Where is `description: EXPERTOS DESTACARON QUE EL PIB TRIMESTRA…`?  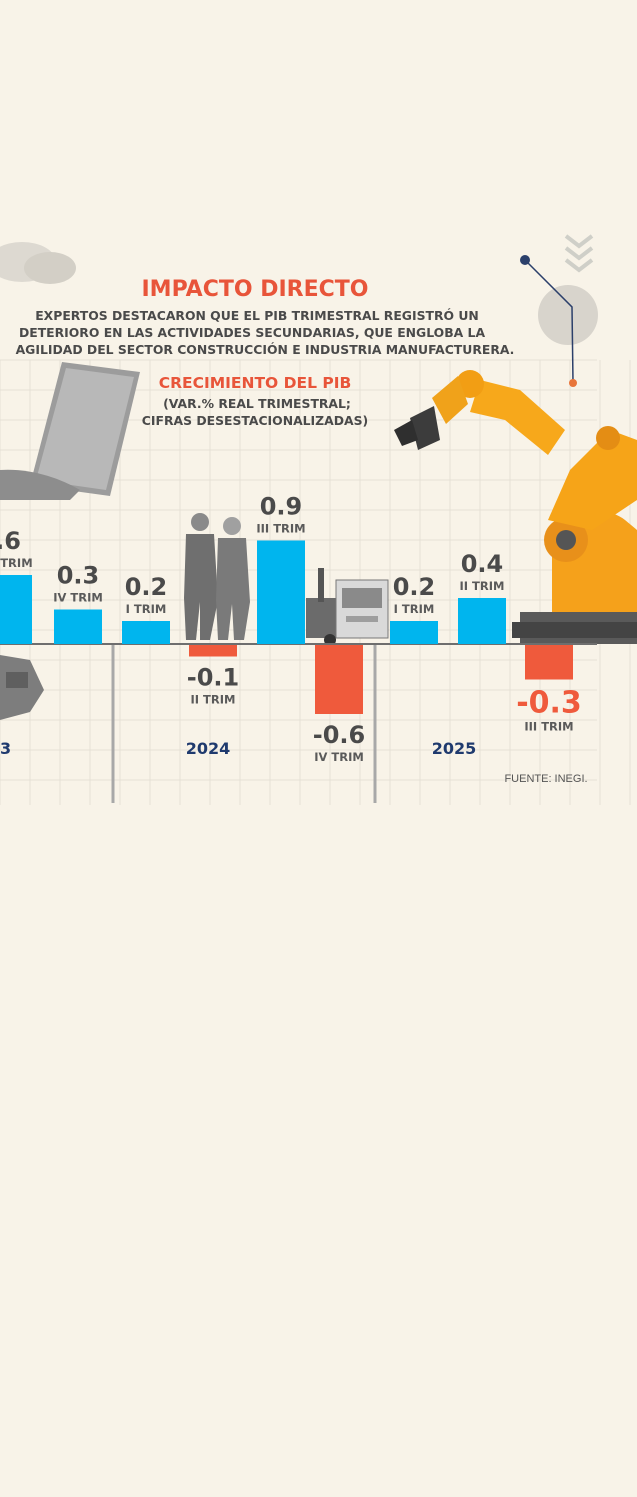
description: EXPERTOS DESTACARON QUE EL PIB TRIMESTRA… is located at coordinates (265, 332).